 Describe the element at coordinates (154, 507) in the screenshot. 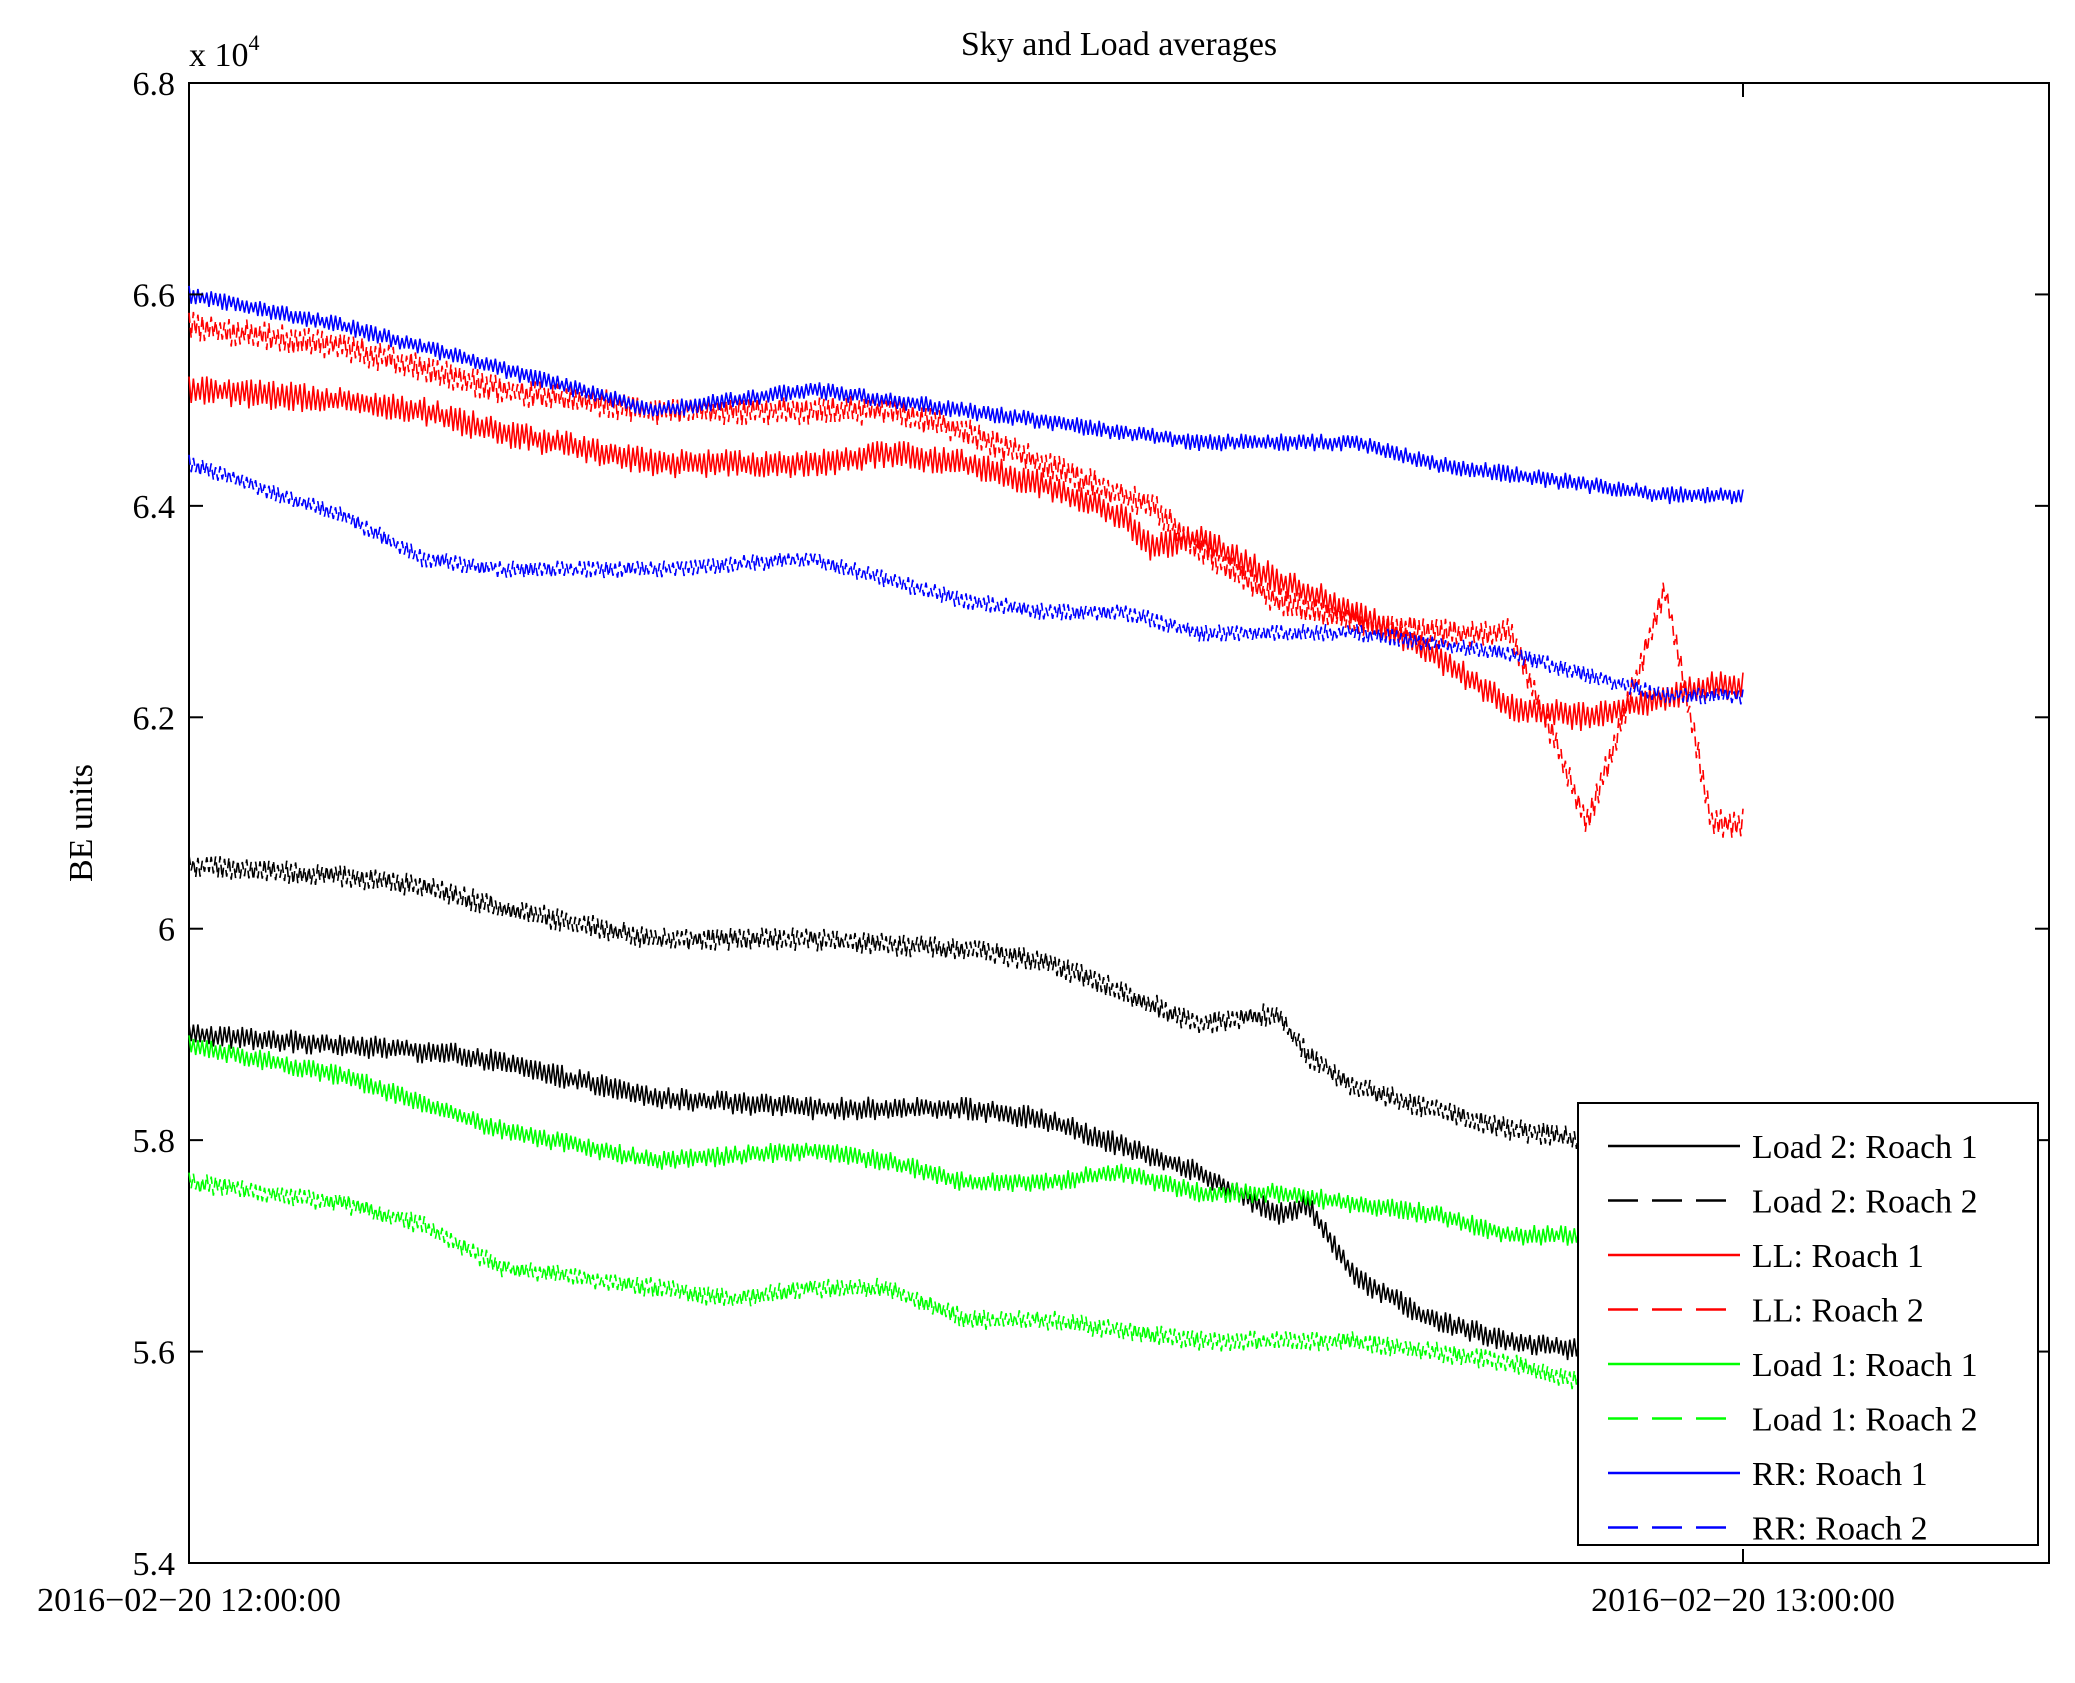

I see `y-tick-label: 6.4` at that location.